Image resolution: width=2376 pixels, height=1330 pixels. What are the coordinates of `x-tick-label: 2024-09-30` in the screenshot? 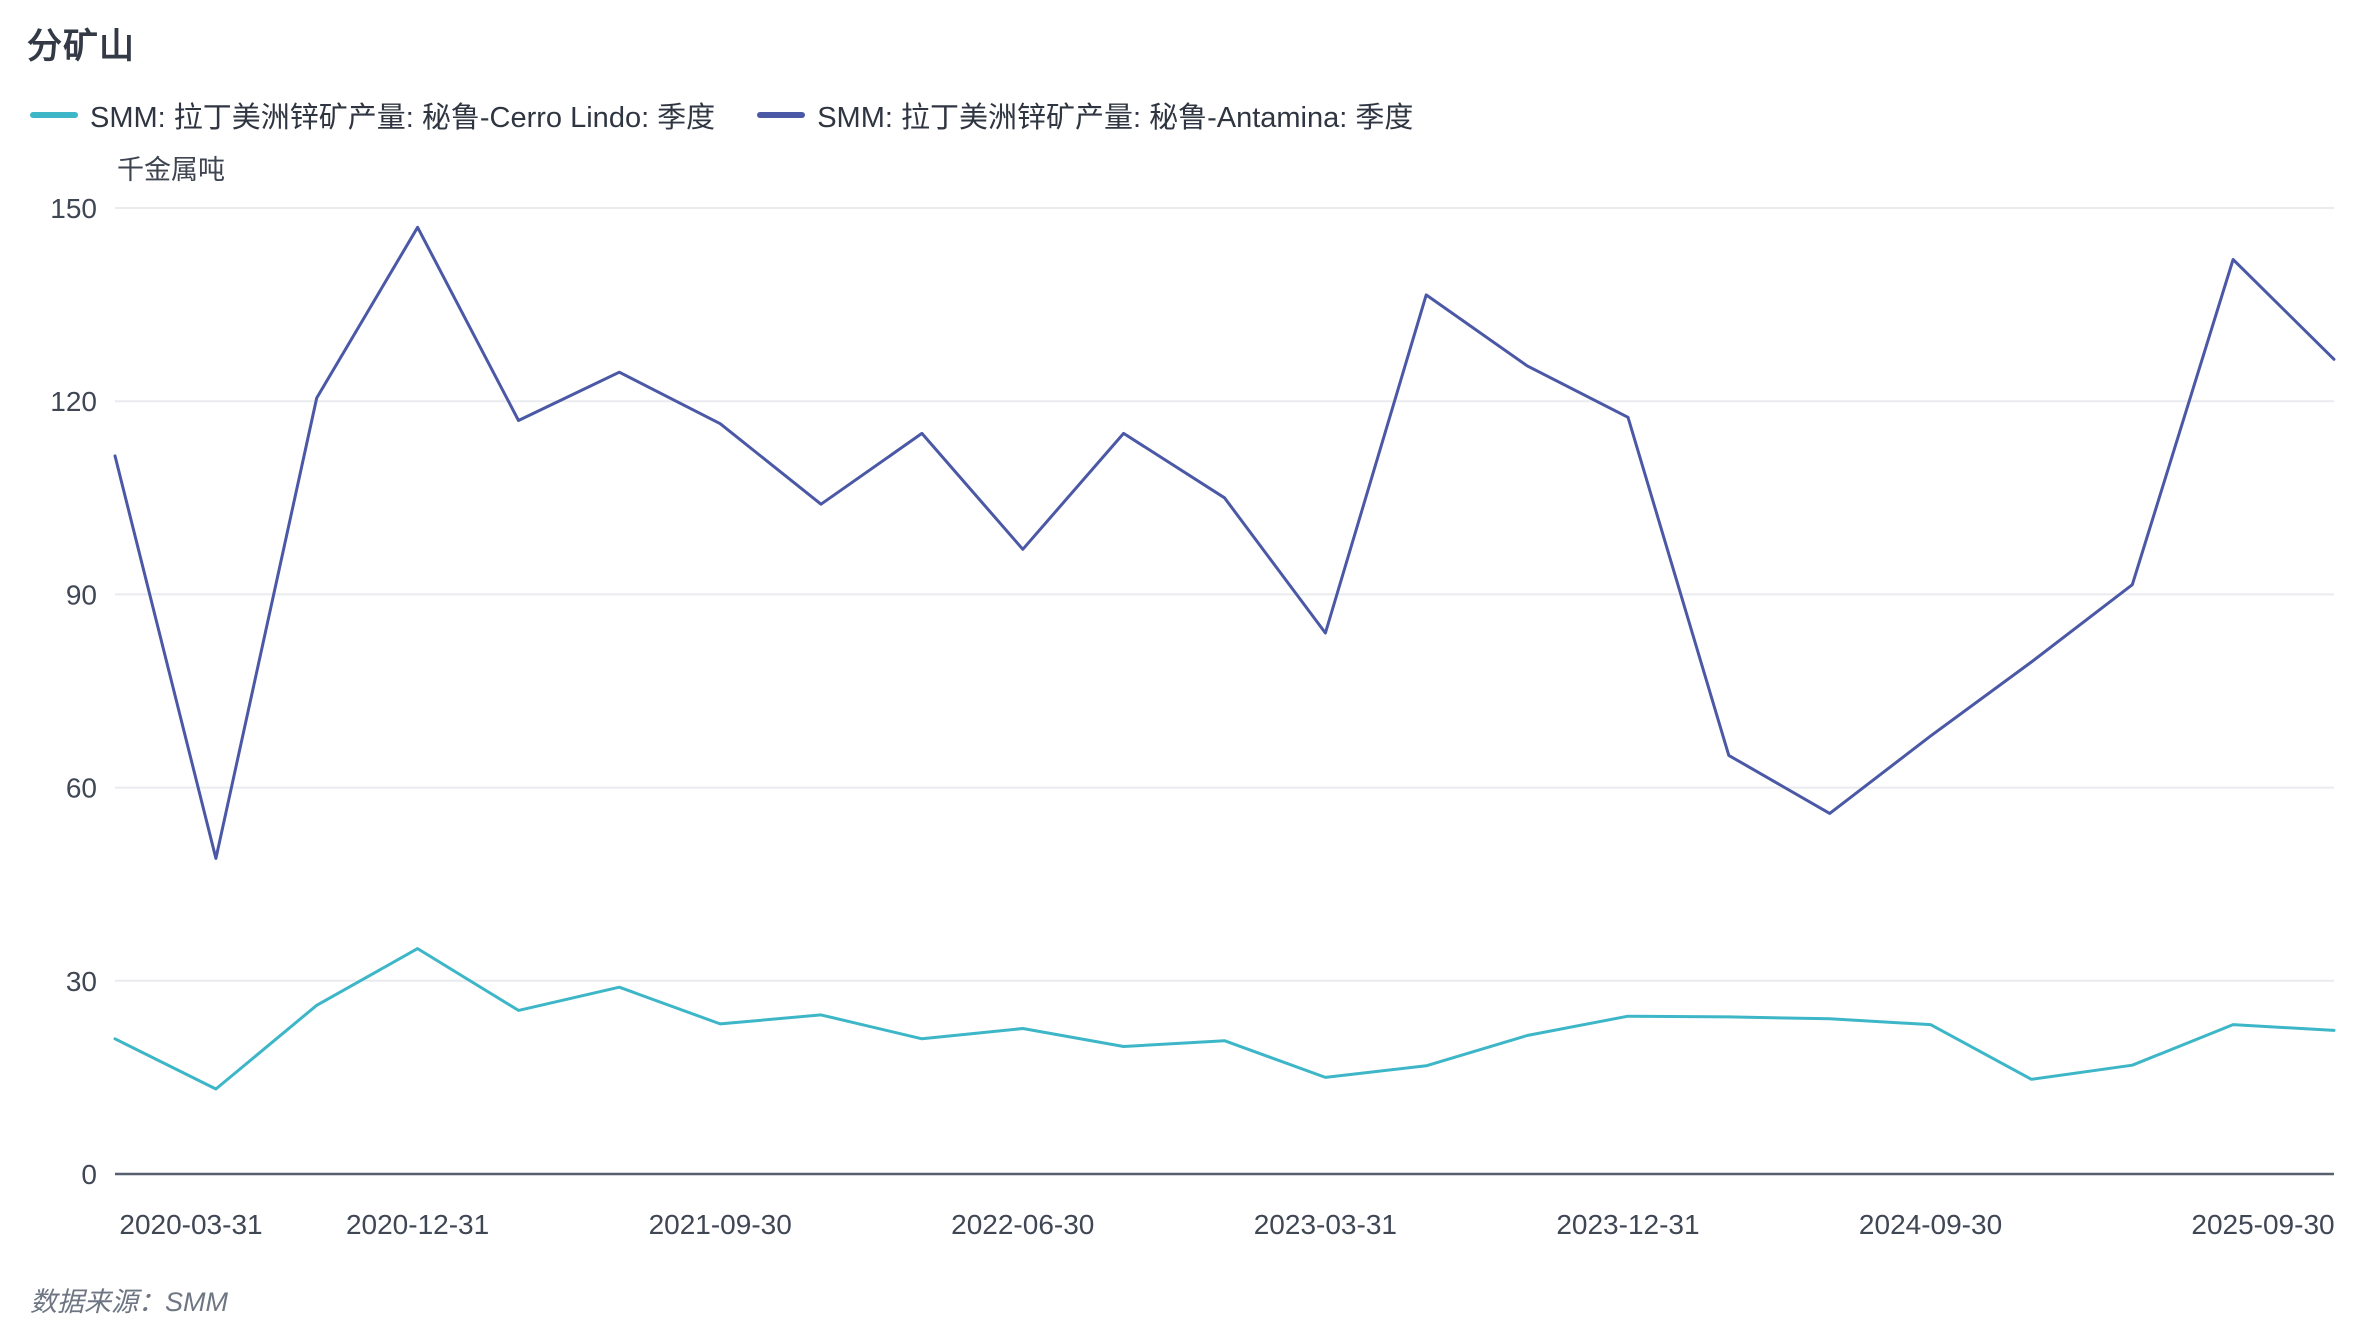 It's located at (1930, 1224).